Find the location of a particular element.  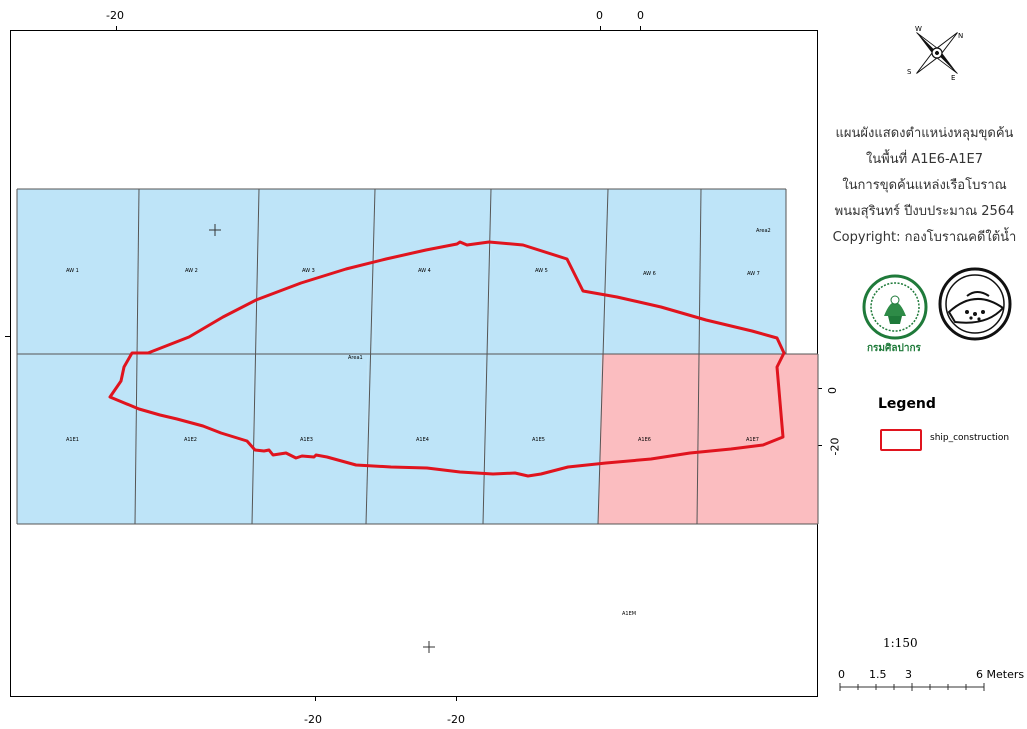

cell-a1e6 is located at coordinates (648, 439).